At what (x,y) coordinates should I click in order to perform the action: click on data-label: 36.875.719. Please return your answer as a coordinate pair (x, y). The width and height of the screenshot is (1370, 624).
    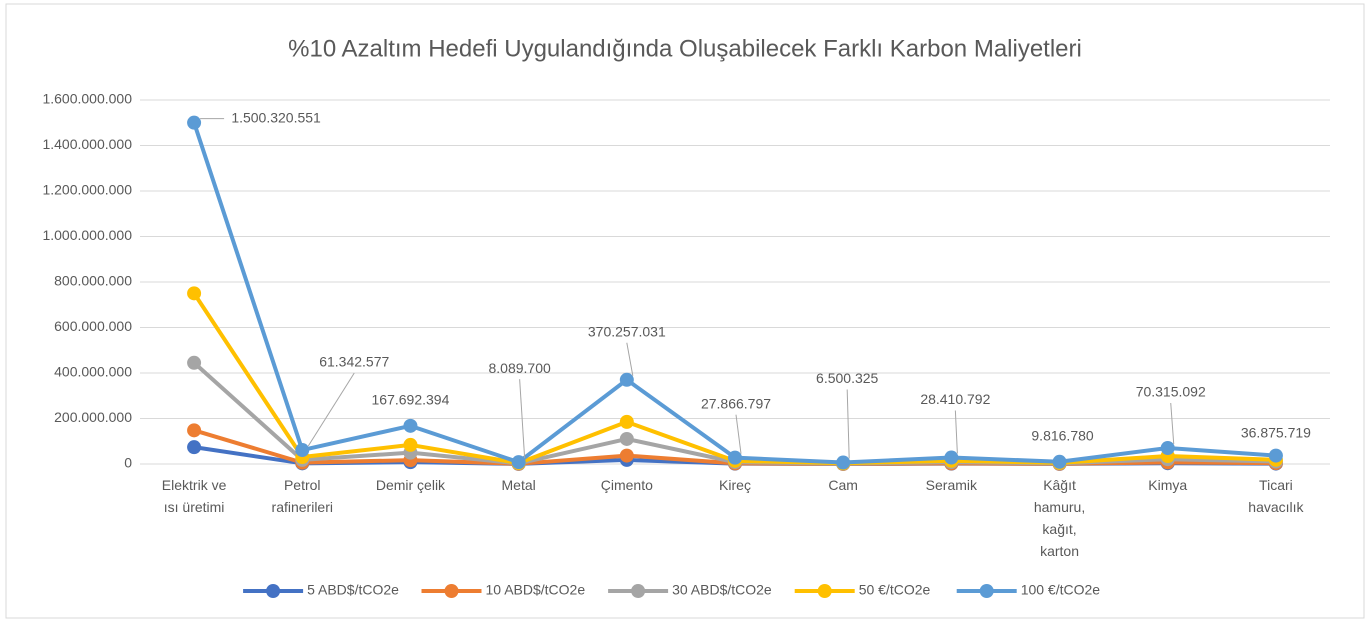
    Looking at the image, I should click on (1276, 432).